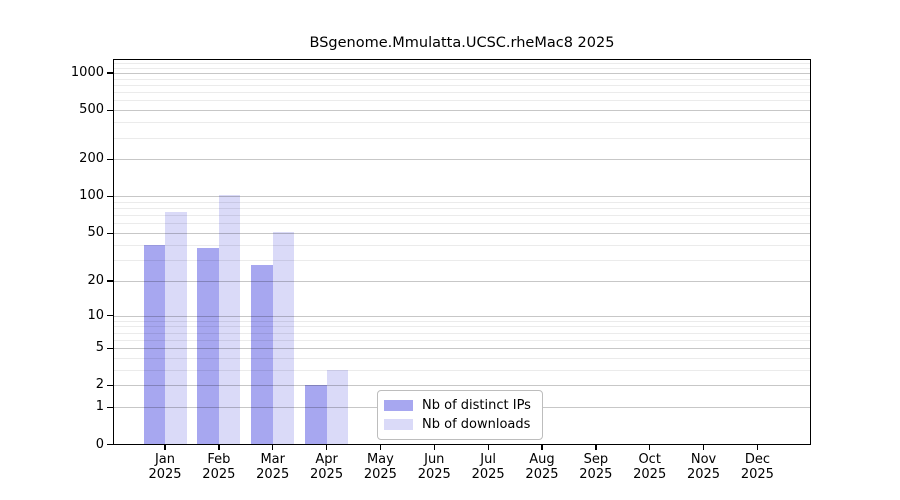 Image resolution: width=900 pixels, height=500 pixels. What do you see at coordinates (380, 467) in the screenshot?
I see `x-tick-label: May 2025` at bounding box center [380, 467].